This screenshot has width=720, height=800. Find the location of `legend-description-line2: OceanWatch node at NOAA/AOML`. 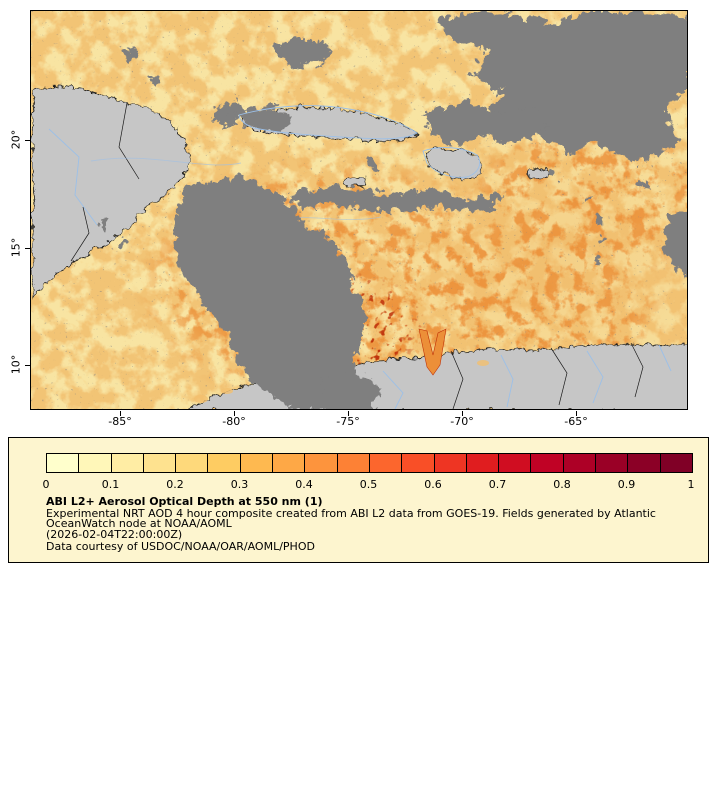

legend-description-line2: OceanWatch node at NOAA/AOML is located at coordinates (139, 523).